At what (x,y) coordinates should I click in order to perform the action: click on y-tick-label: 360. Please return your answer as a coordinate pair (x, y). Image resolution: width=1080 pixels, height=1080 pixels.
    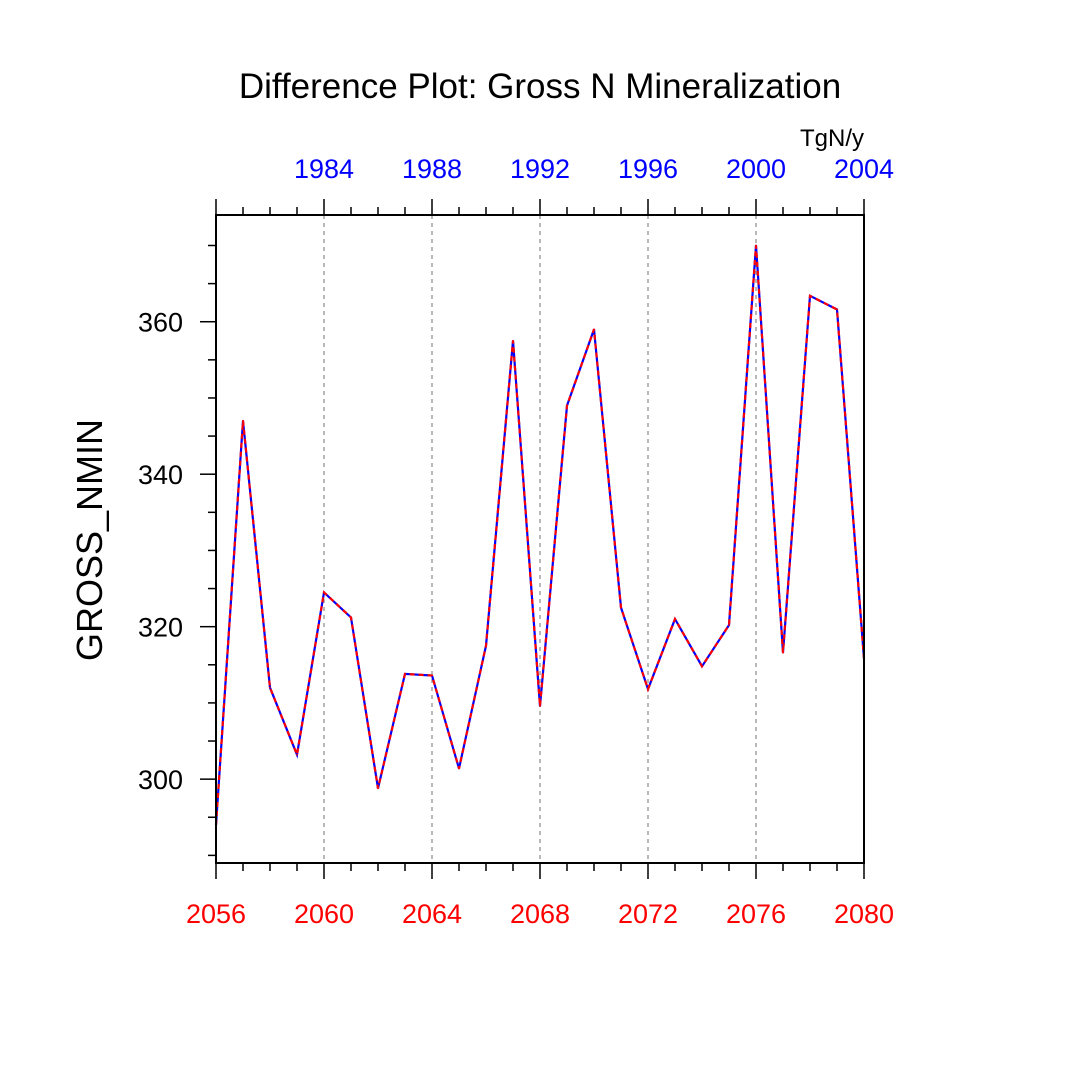
    Looking at the image, I should click on (160, 323).